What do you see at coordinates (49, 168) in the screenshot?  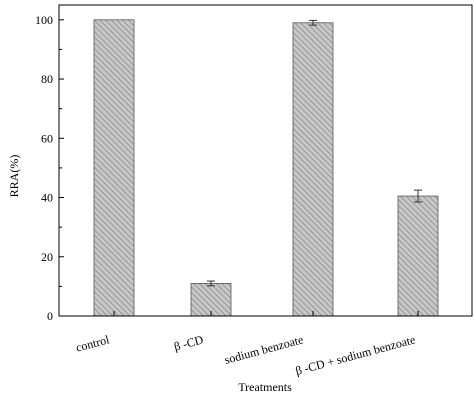 I see `y-axis-ticks: 0 20 40 60 80 100` at bounding box center [49, 168].